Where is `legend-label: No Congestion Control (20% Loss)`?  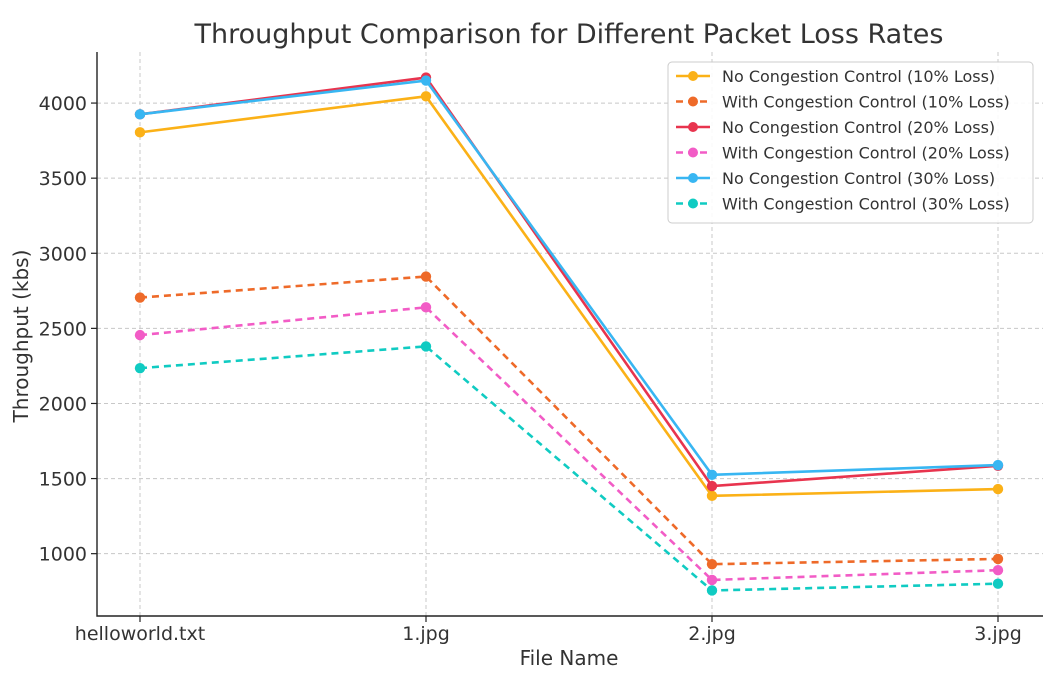
legend-label: No Congestion Control (20% Loss) is located at coordinates (858, 127).